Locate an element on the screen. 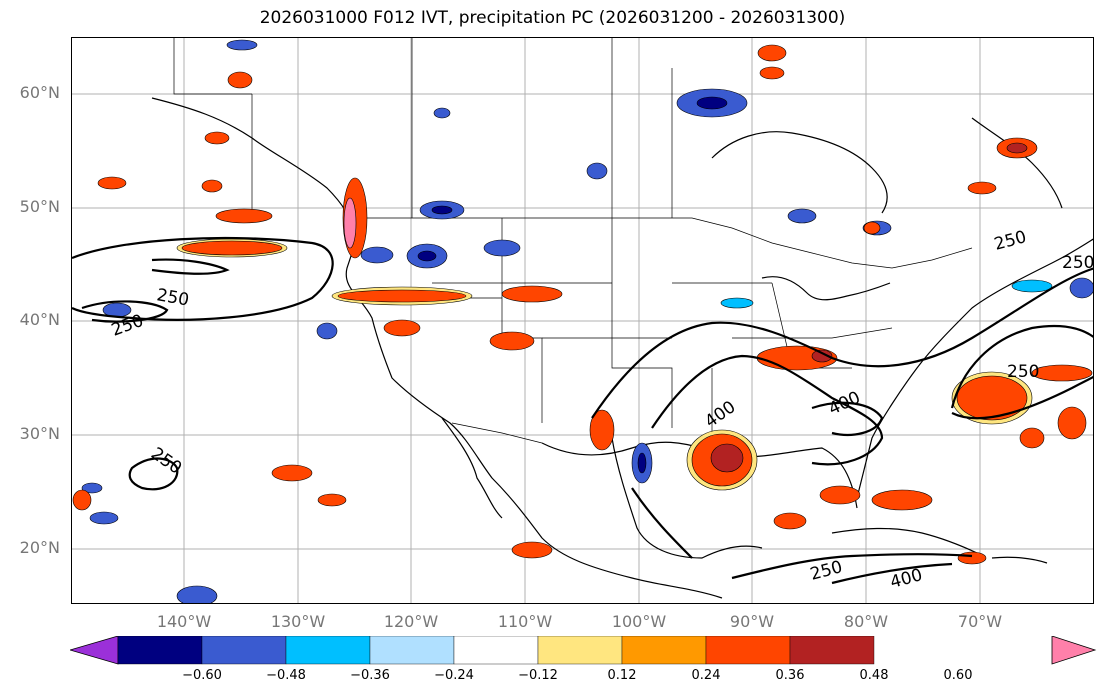 This screenshot has width=1105, height=698. colorbar-label: −0.60 is located at coordinates (202, 675).